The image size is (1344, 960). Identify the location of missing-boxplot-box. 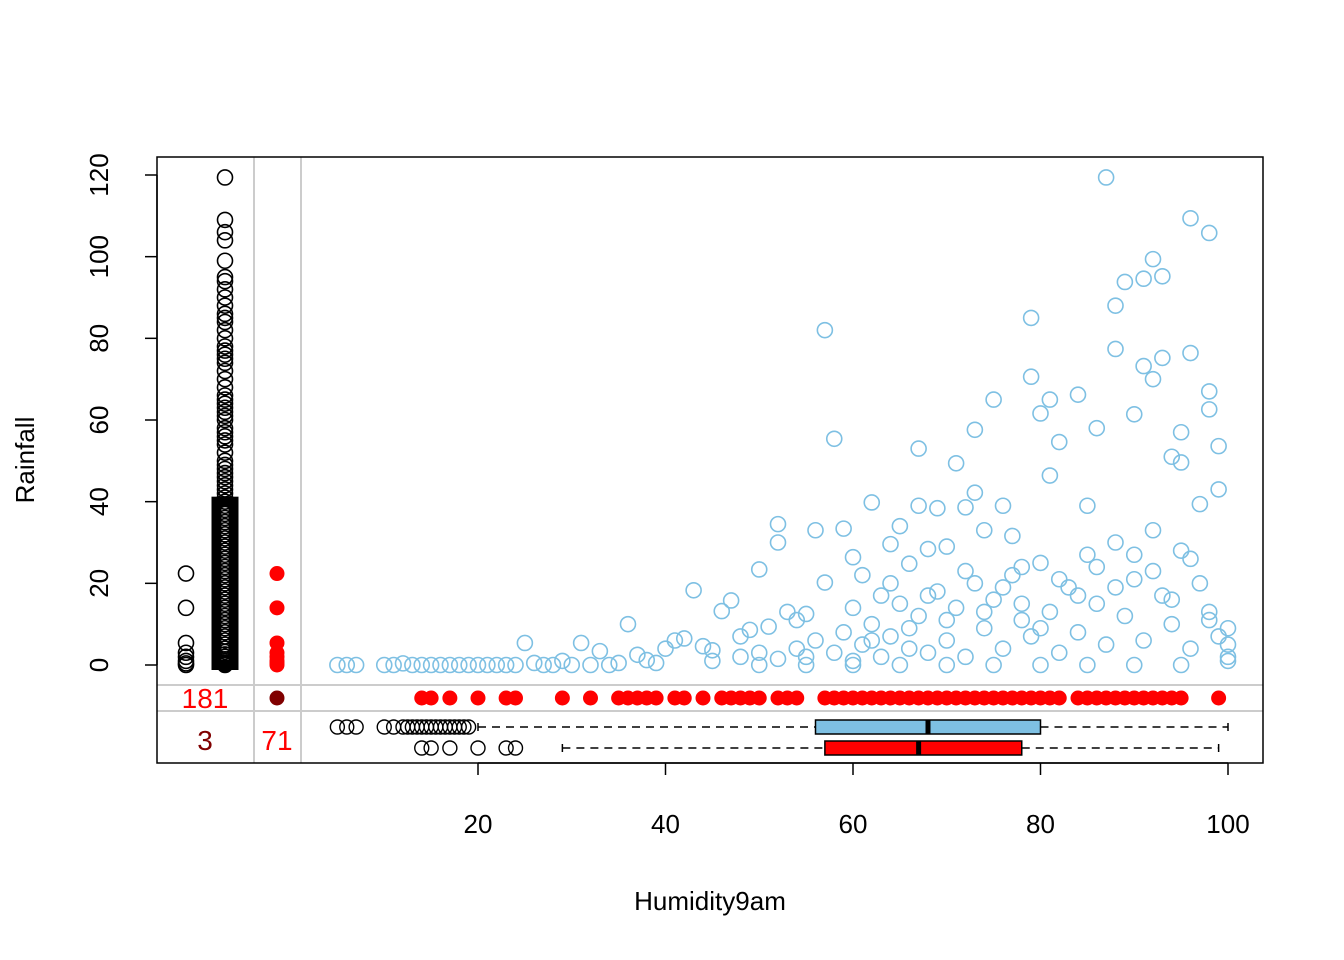
(923, 748).